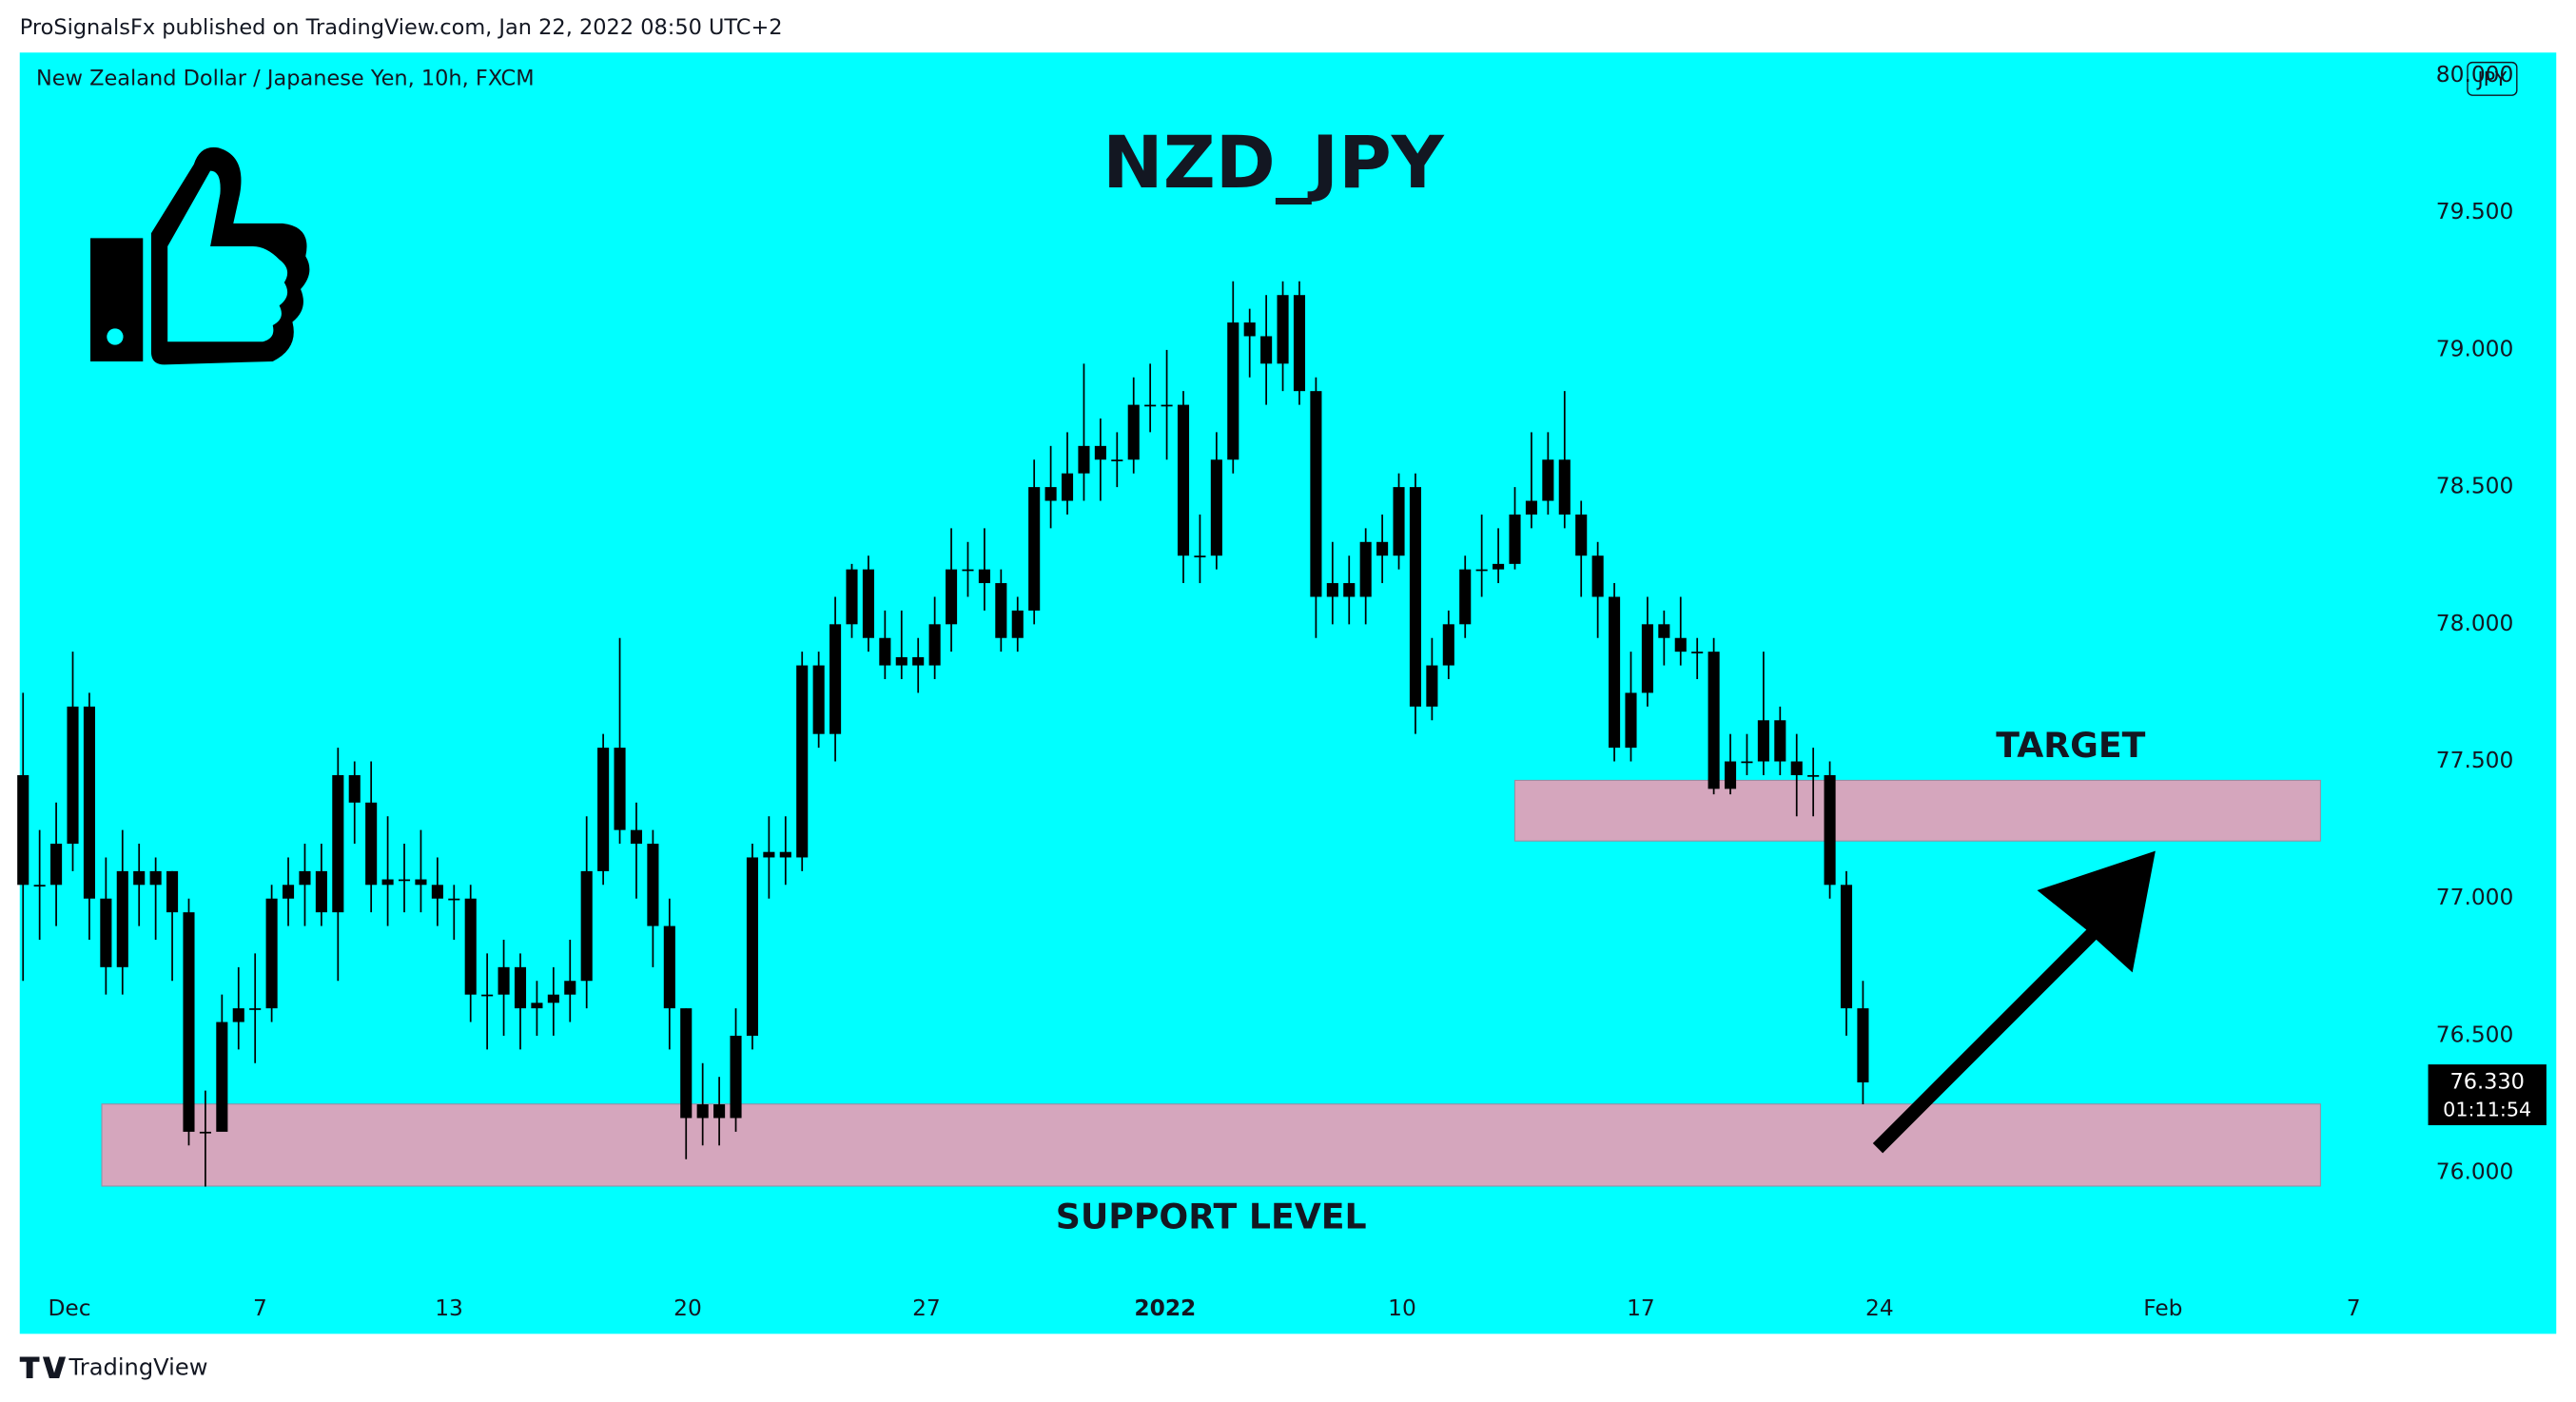  What do you see at coordinates (1211, 1217) in the screenshot?
I see `zone-label: SUPPORT LEVEL` at bounding box center [1211, 1217].